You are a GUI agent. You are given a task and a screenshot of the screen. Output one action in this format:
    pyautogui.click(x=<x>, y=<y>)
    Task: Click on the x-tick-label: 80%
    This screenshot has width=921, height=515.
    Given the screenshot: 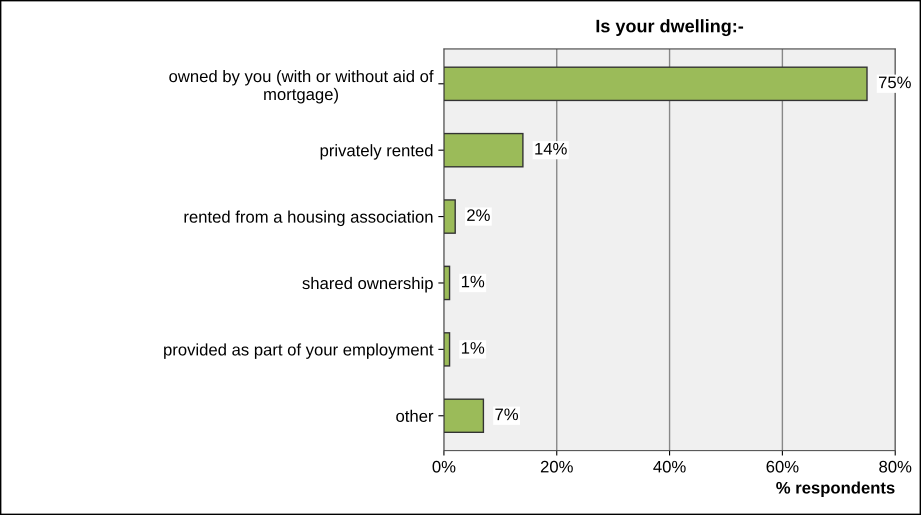 What is the action you would take?
    pyautogui.click(x=895, y=466)
    